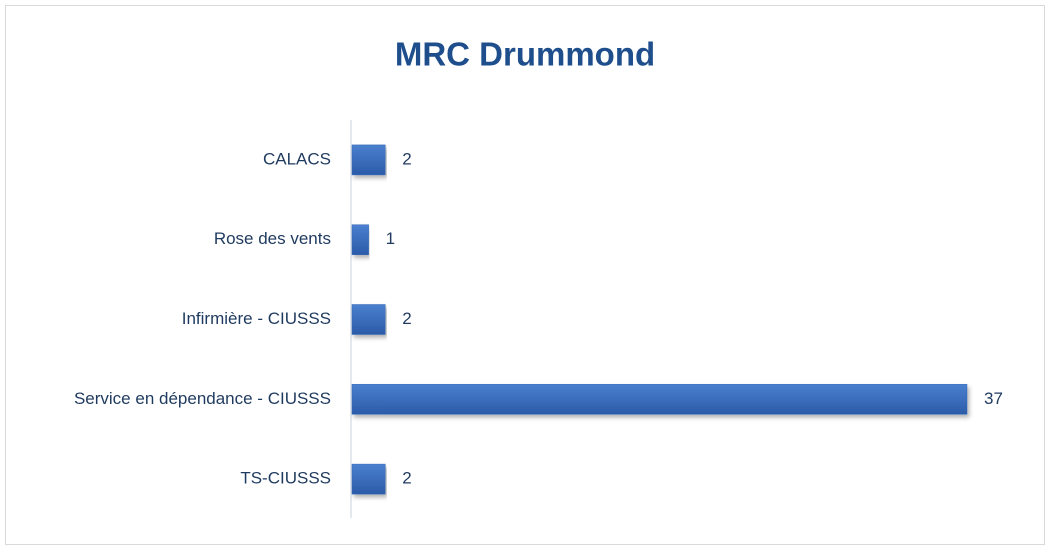 The height and width of the screenshot is (551, 1050). I want to click on data-label: 1, so click(390, 238).